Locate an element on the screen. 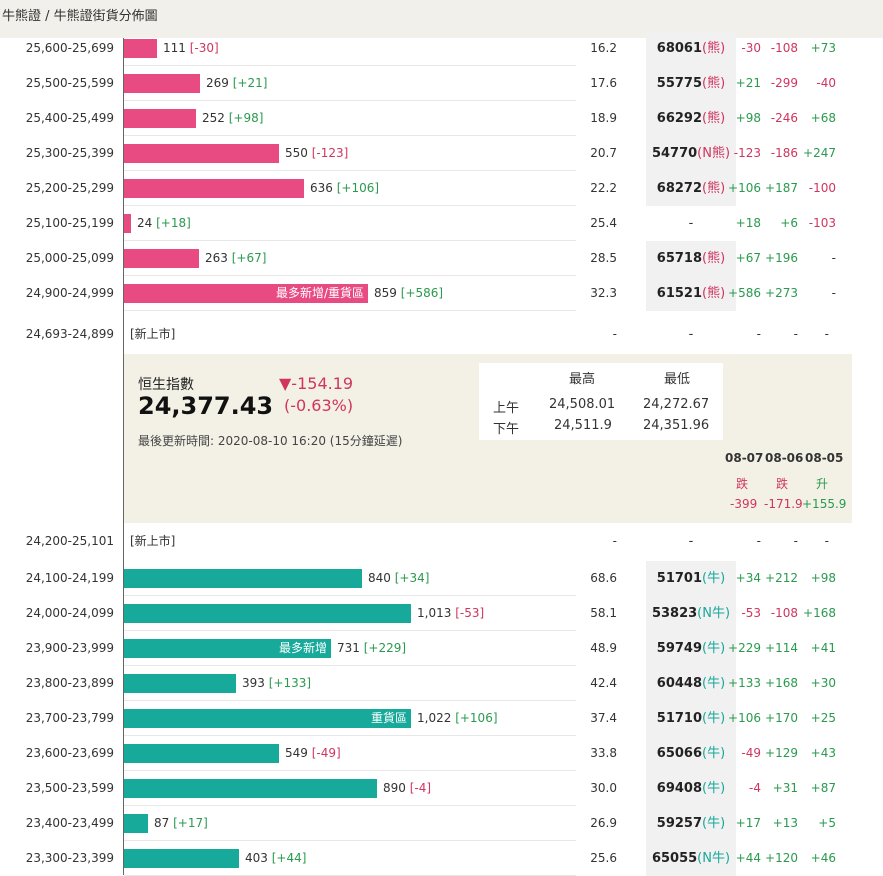 This screenshot has height=876, width=883. index-name: 恒生指數 is located at coordinates (166, 385).